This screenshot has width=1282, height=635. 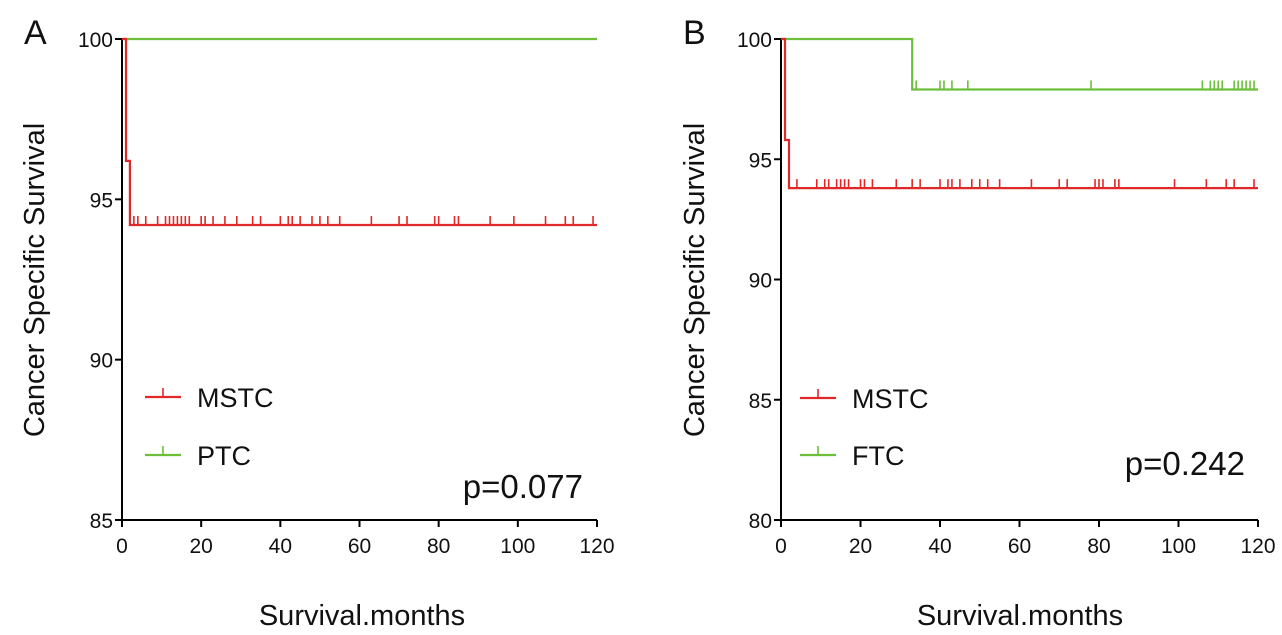 What do you see at coordinates (362, 616) in the screenshot?
I see `x-axis-title-a: Survival.months` at bounding box center [362, 616].